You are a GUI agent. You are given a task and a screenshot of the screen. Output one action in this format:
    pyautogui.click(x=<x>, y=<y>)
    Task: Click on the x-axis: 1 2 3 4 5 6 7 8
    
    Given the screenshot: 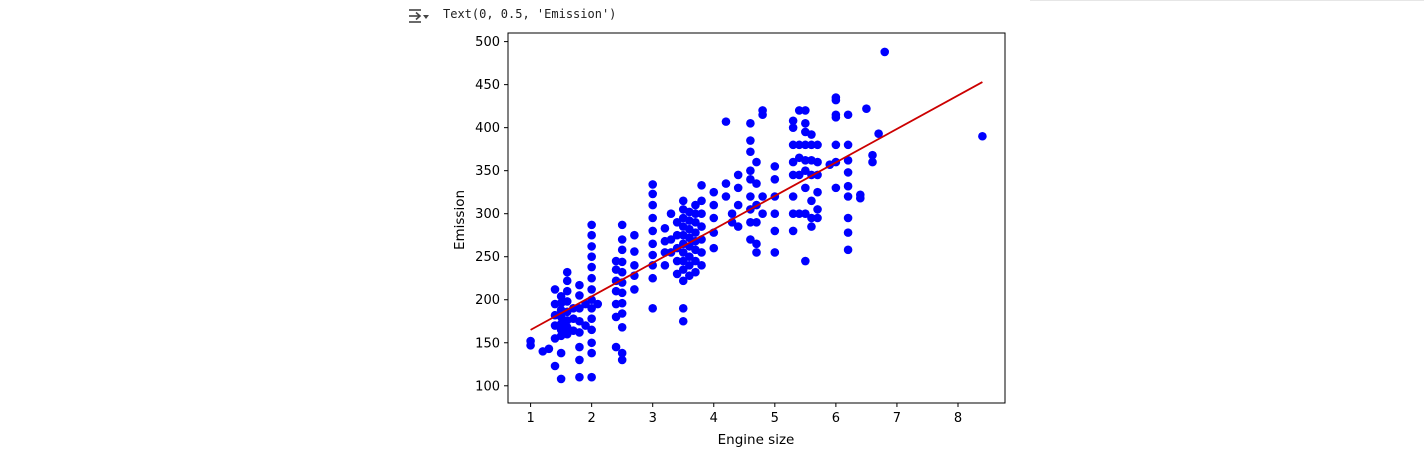 What is the action you would take?
    pyautogui.click(x=744, y=414)
    